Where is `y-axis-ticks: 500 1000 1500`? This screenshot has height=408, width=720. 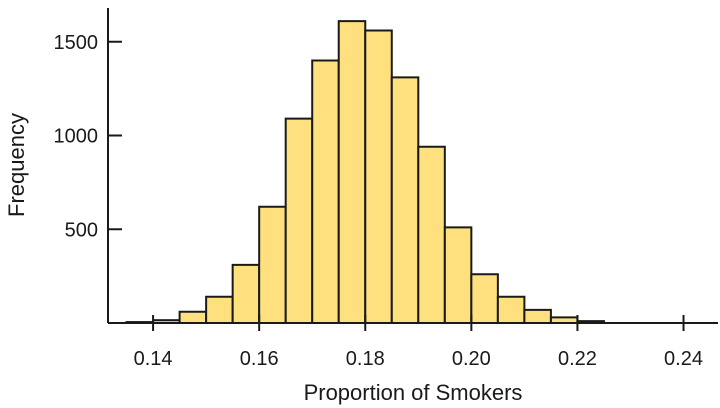
y-axis-ticks: 500 1000 1500 is located at coordinates (88, 136).